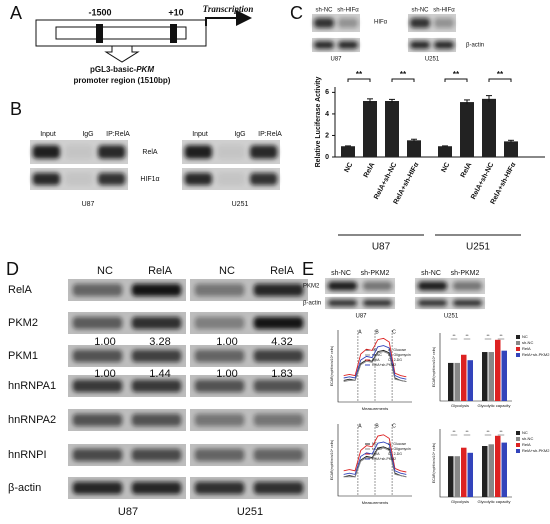  I want to click on label: B - Oligomycin, so click(399, 449).